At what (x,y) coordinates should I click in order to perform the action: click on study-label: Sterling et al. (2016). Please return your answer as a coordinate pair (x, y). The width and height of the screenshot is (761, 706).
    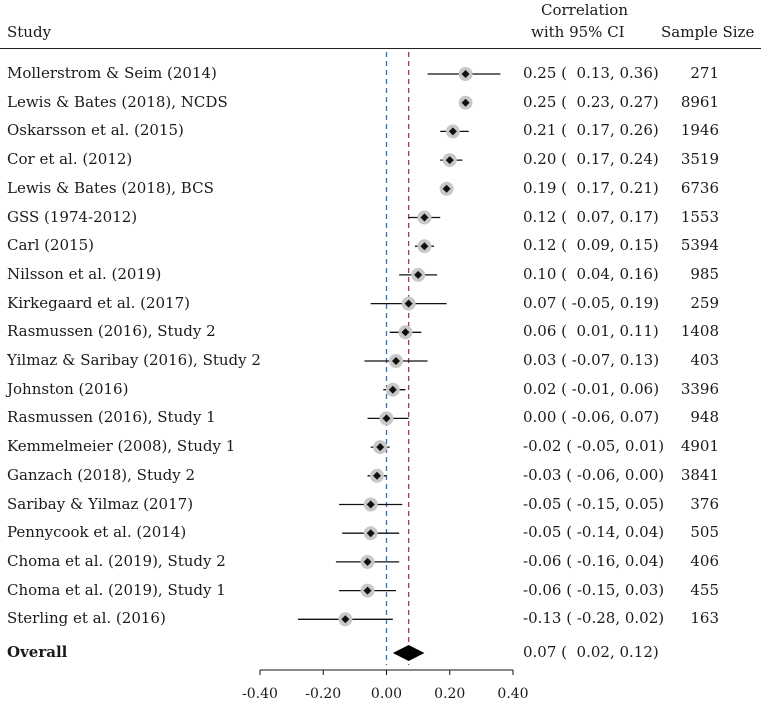
    Looking at the image, I should click on (86, 618).